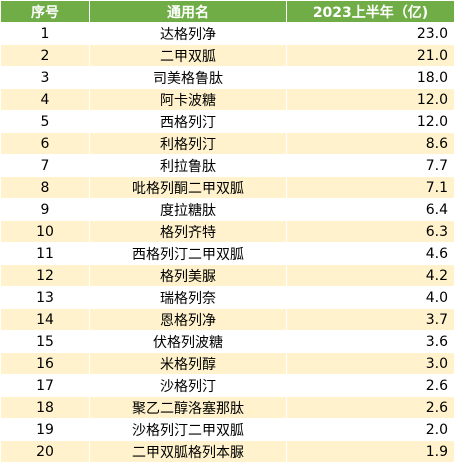  What do you see at coordinates (188, 320) in the screenshot?
I see `row-name-cell: 恩格列净` at bounding box center [188, 320].